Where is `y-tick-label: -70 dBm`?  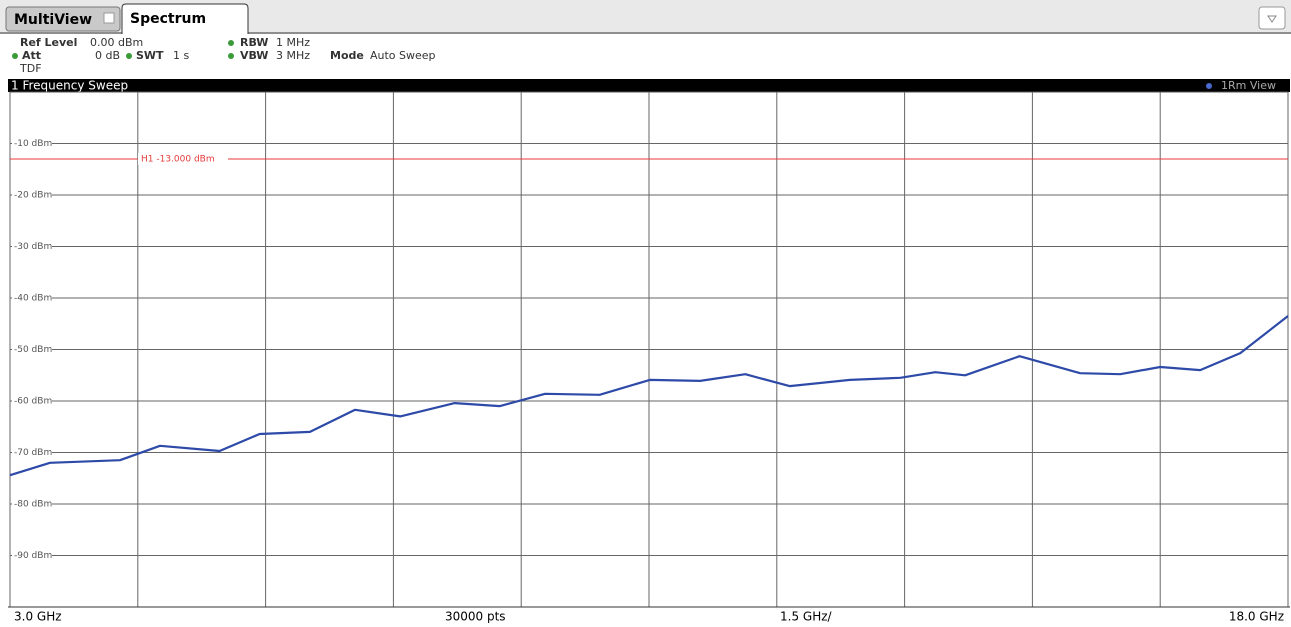 y-tick-label: -70 dBm is located at coordinates (33, 453).